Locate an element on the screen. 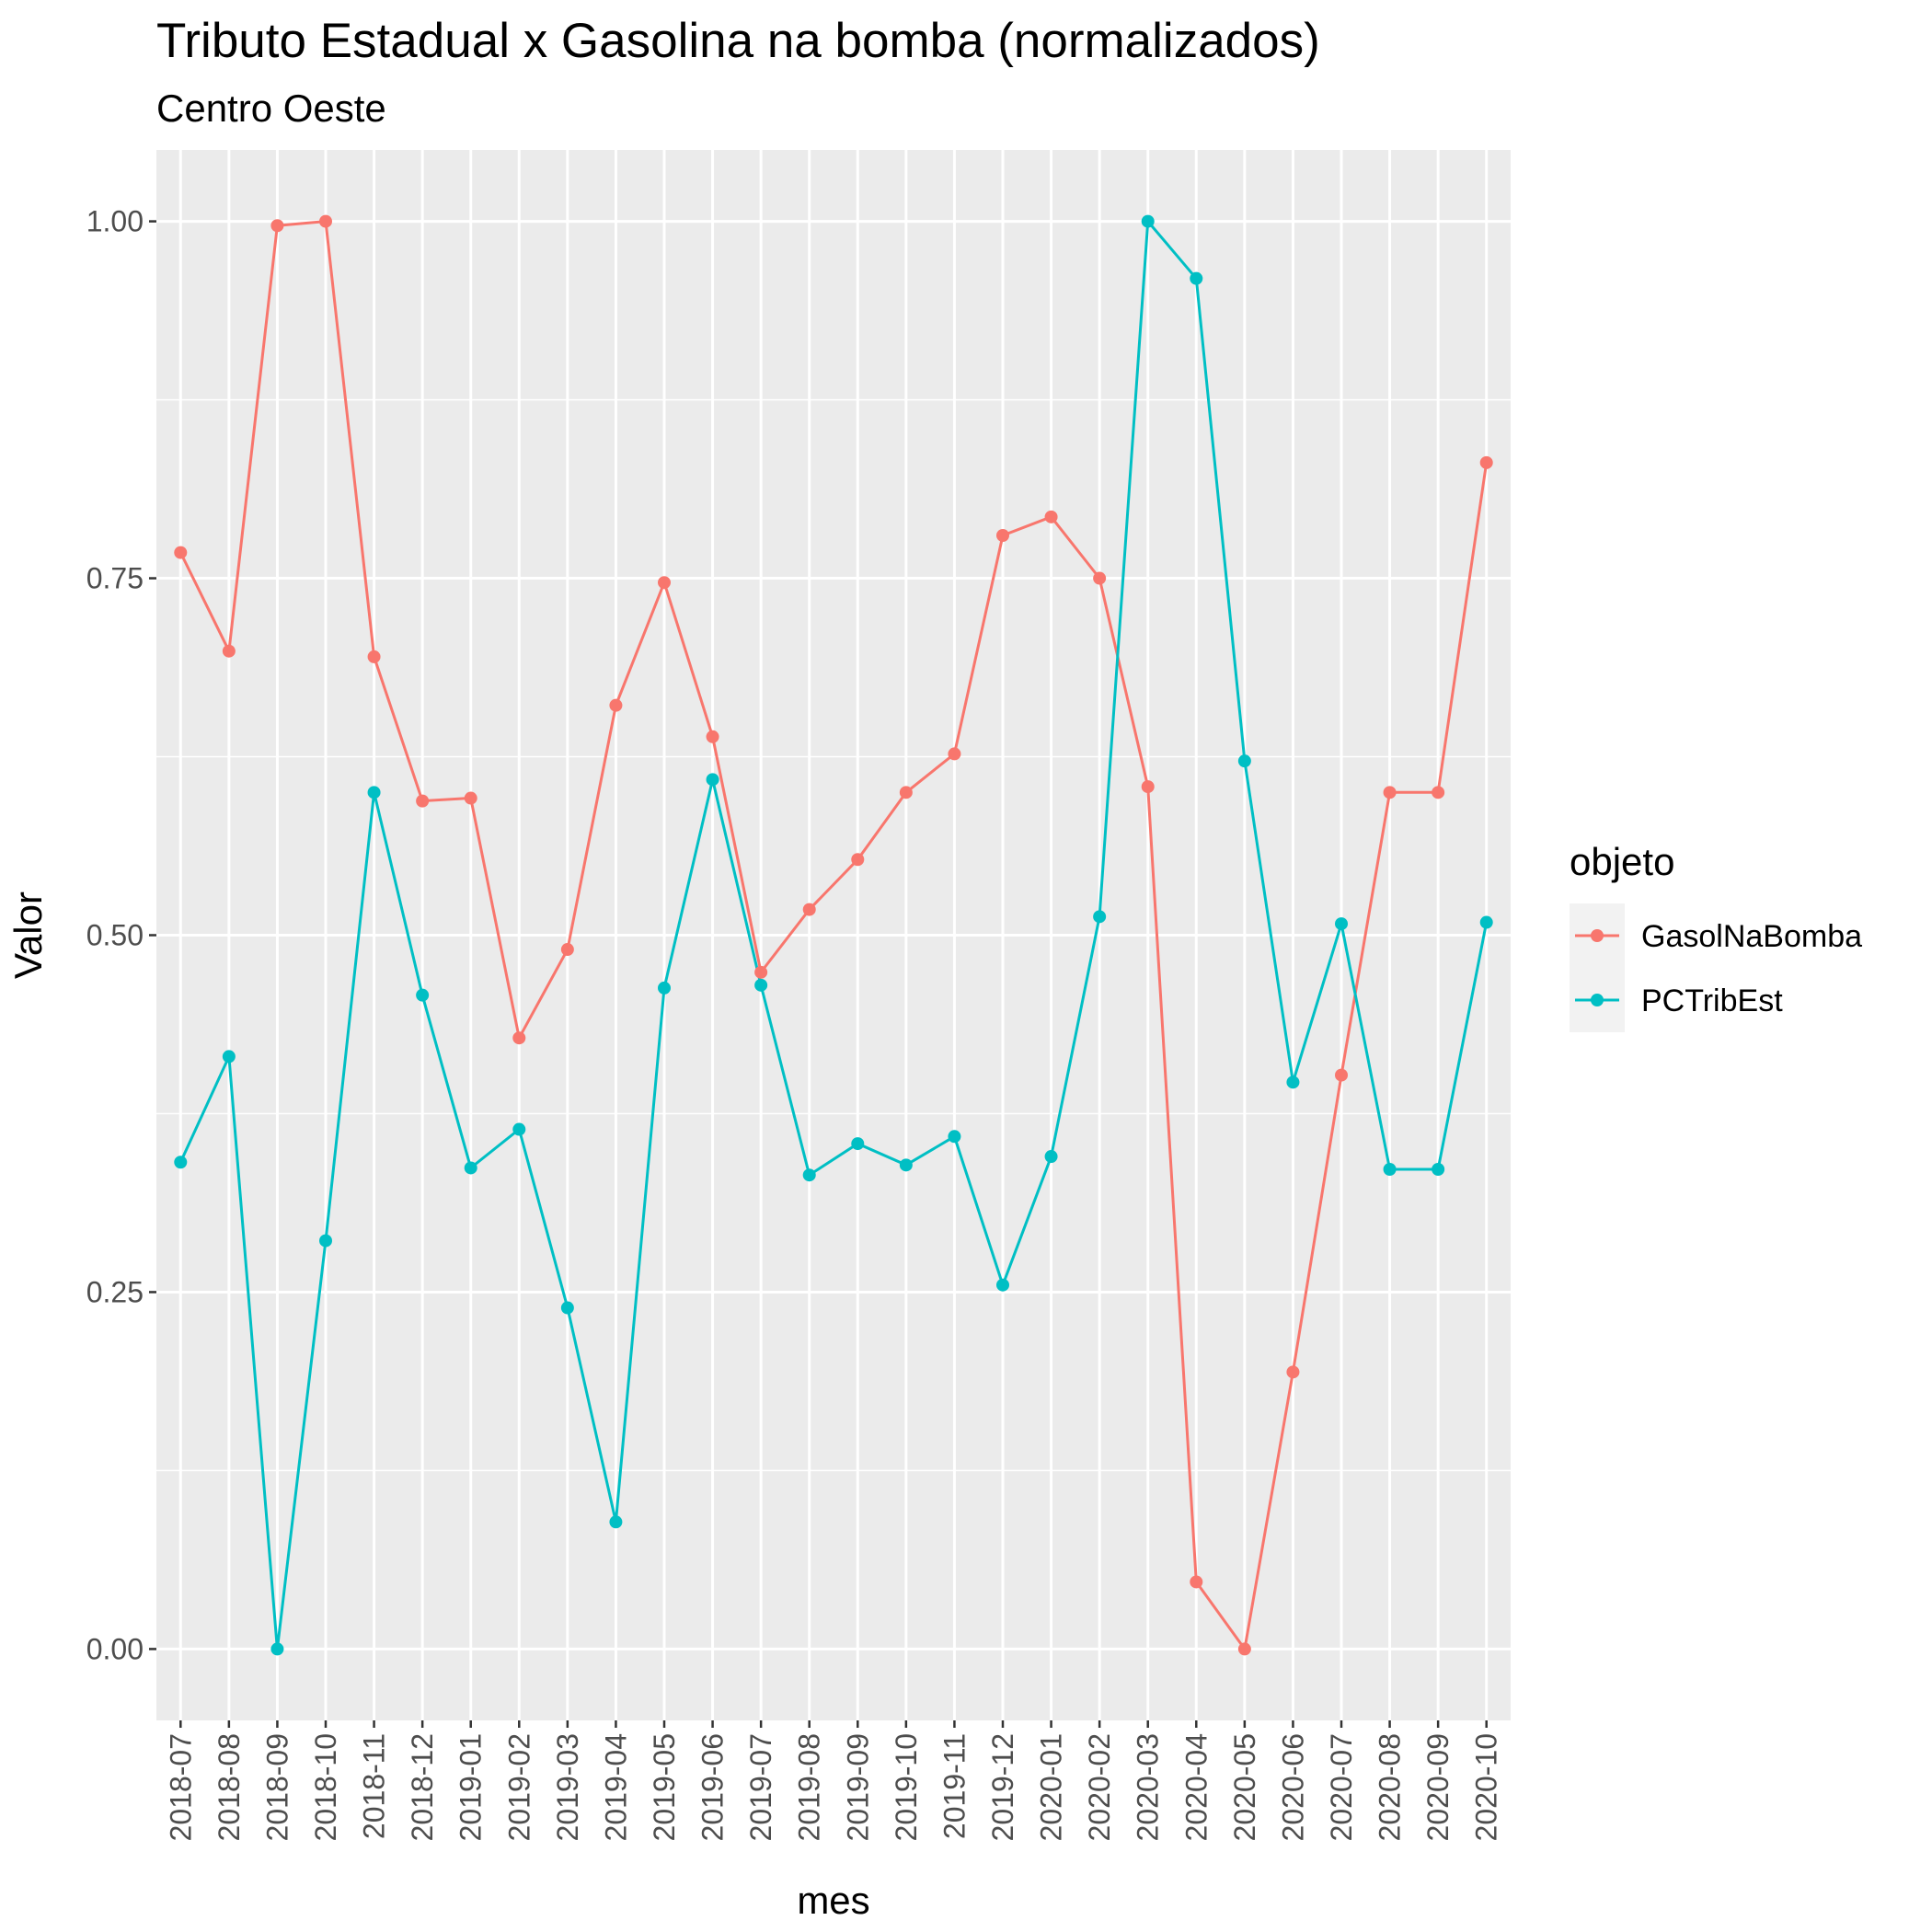  legend-key-point-gasolnabomba is located at coordinates (1597, 935).